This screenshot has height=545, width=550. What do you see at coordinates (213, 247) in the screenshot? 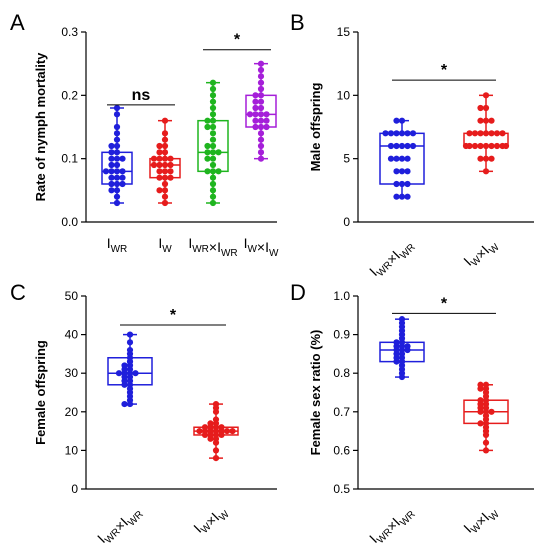
I see `category-label-cross: ×` at bounding box center [213, 247].